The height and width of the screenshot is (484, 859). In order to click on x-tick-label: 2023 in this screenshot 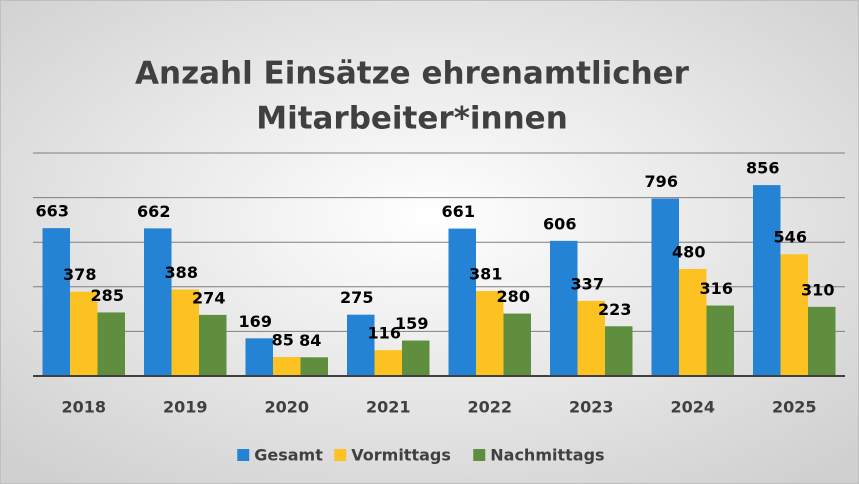, I will do `click(591, 407)`.